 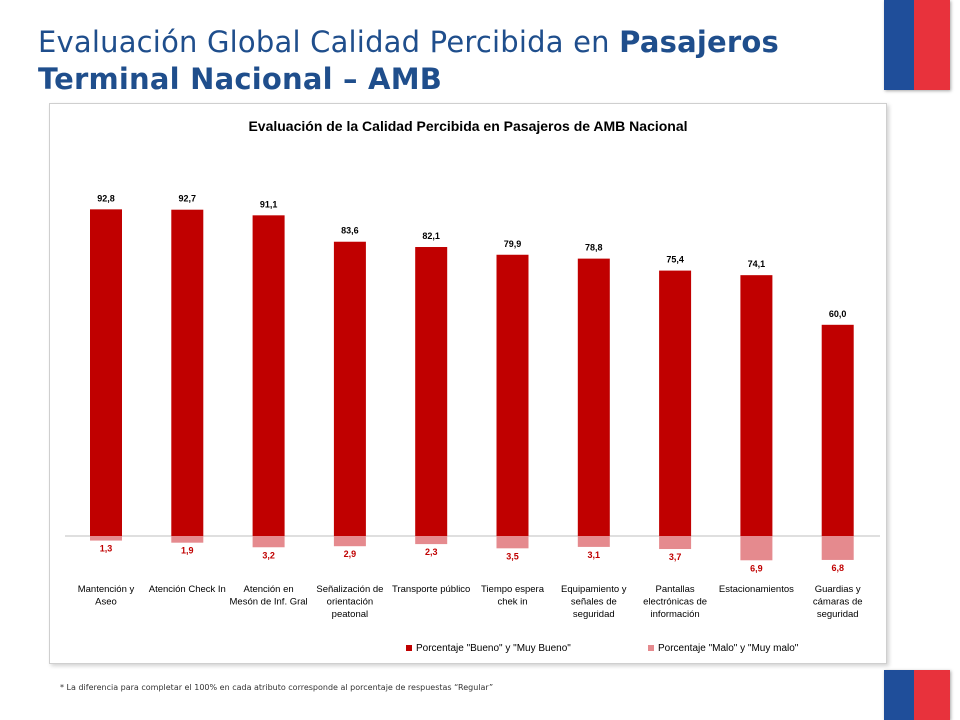 What do you see at coordinates (675, 602) in the screenshot?
I see `category-label: Pantallas electrónicas de información` at bounding box center [675, 602].